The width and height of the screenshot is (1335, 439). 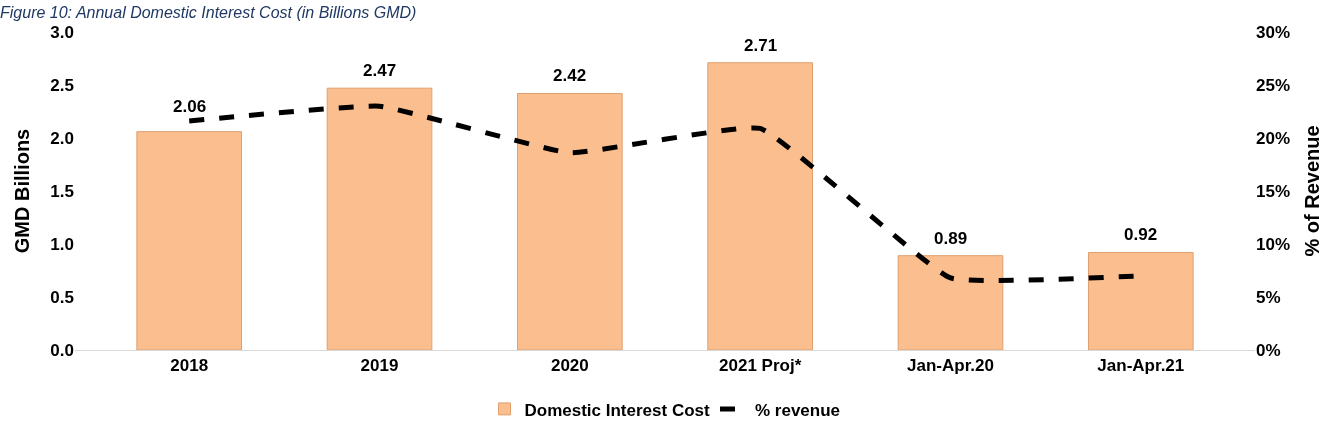 I want to click on x-tick-label: 2020, so click(x=569, y=366).